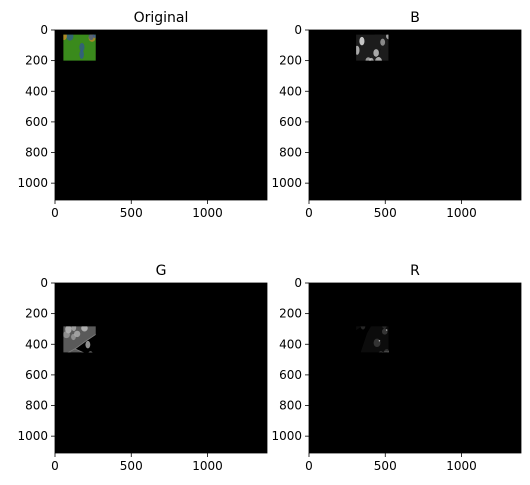  I want to click on panel-title: G, so click(161, 271).